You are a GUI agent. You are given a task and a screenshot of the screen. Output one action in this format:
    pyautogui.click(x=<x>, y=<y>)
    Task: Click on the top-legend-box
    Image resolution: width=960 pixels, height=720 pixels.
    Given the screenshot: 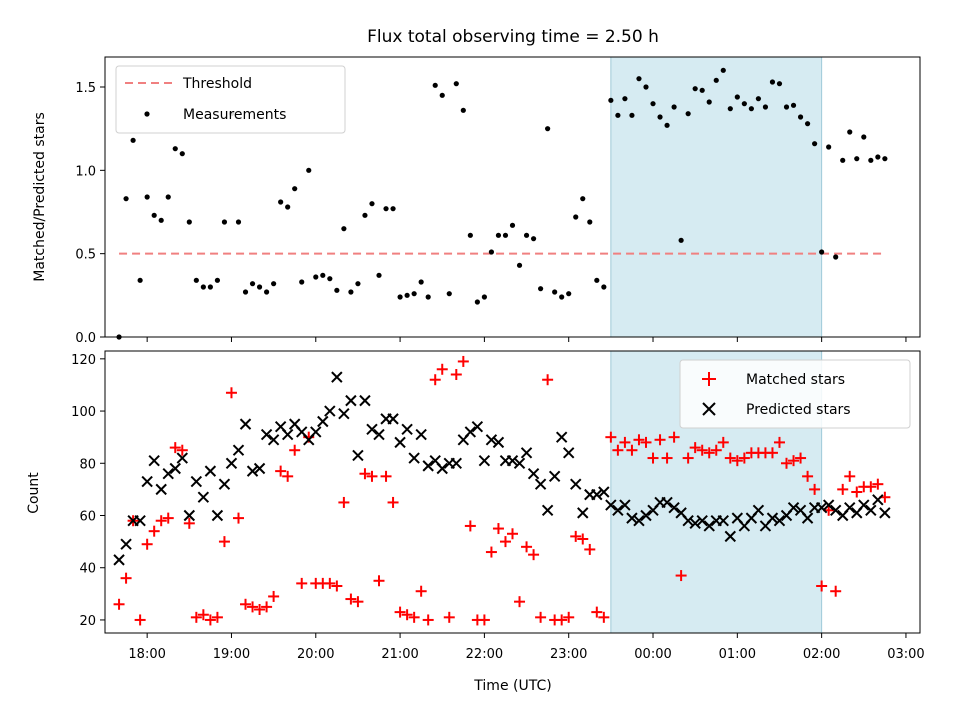 What is the action you would take?
    pyautogui.click(x=230, y=99)
    